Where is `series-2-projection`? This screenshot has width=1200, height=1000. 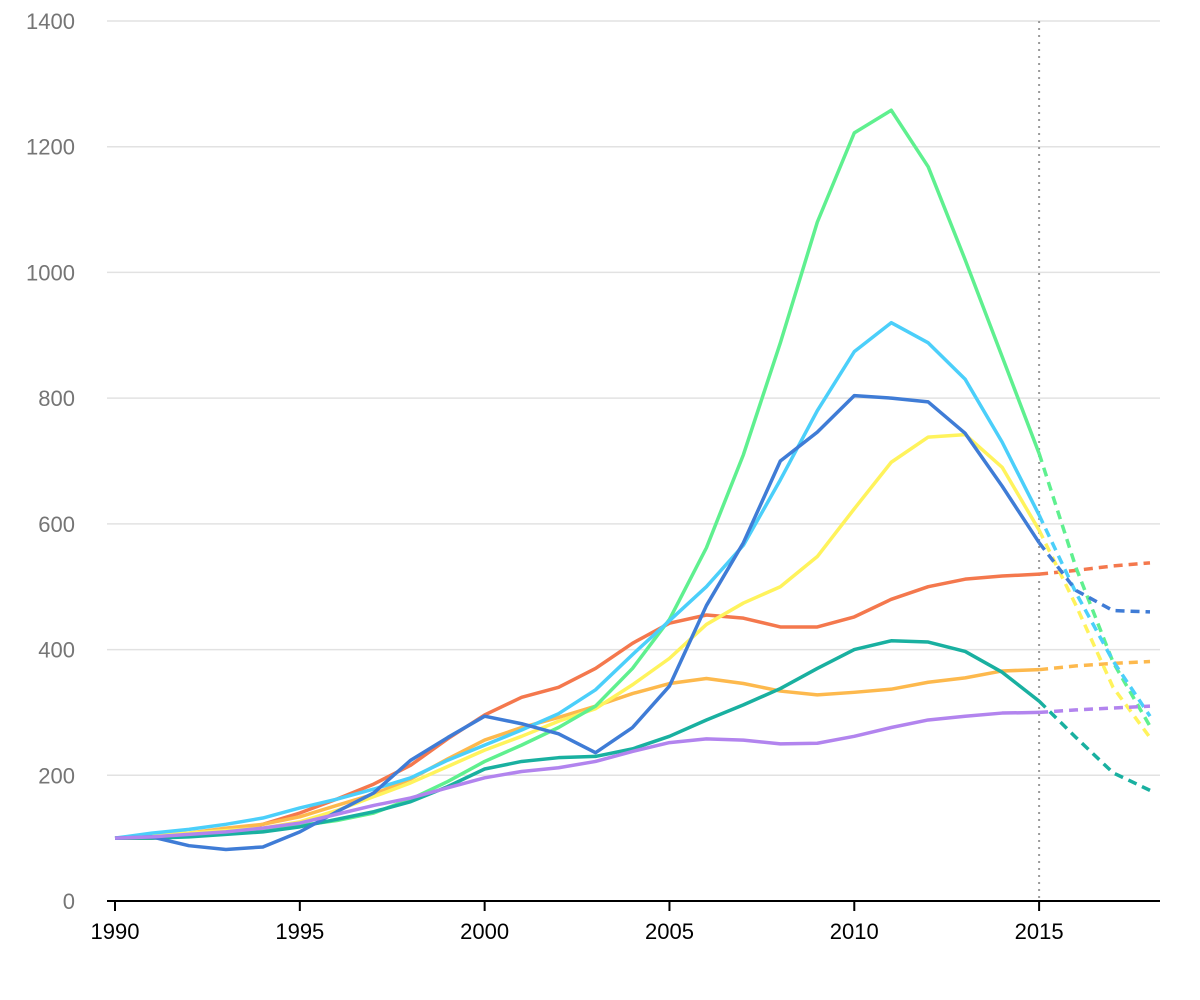 series-2-projection is located at coordinates (1094, 666).